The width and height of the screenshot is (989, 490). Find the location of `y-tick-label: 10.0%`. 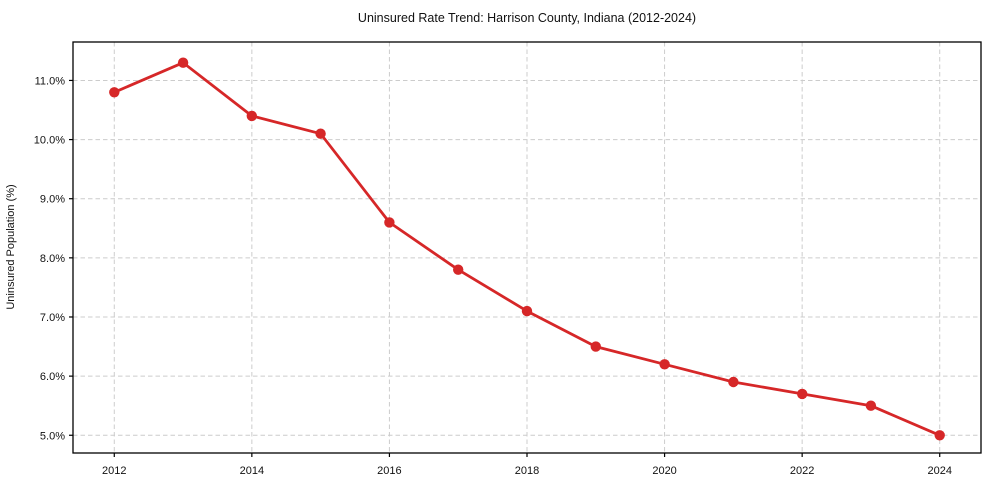

y-tick-label: 10.0% is located at coordinates (49, 141).